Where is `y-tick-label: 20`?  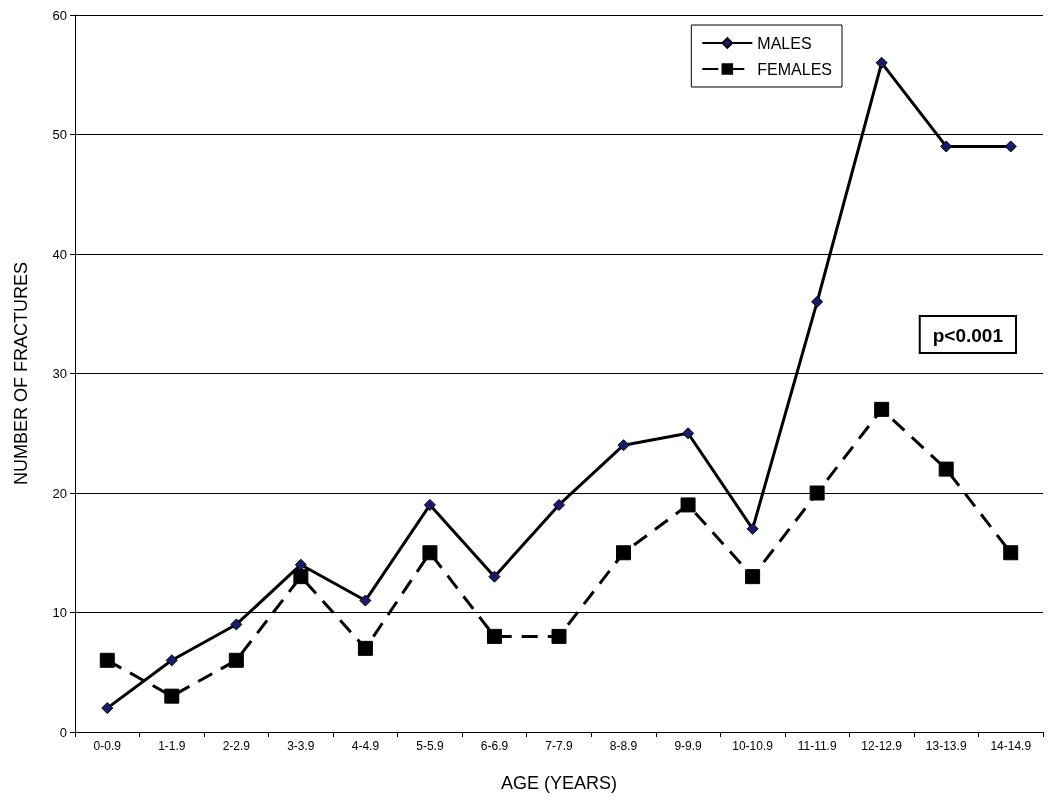
y-tick-label: 20 is located at coordinates (59, 493).